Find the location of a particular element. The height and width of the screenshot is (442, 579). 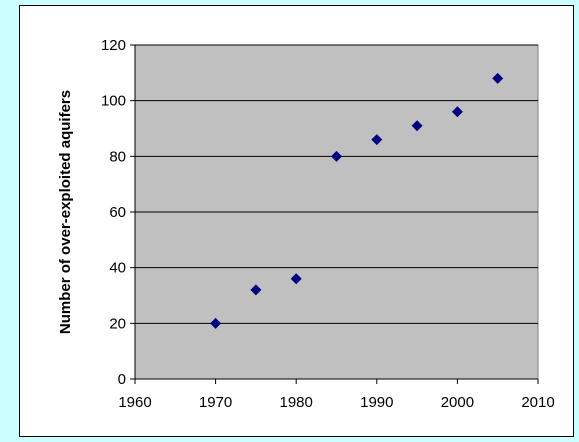

x-tick-label: 1960 is located at coordinates (134, 402).